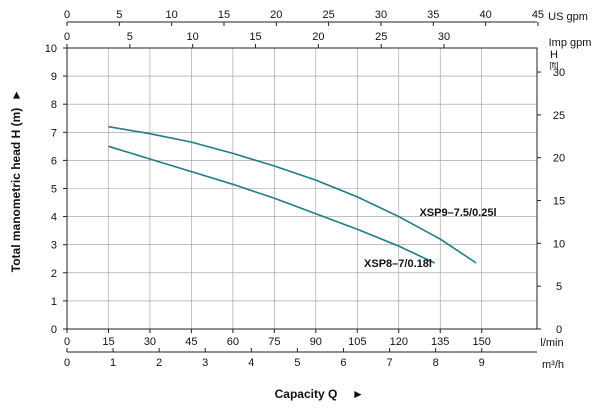  Describe the element at coordinates (485, 15) in the screenshot. I see `us-gpm-tick-label: 40` at that location.